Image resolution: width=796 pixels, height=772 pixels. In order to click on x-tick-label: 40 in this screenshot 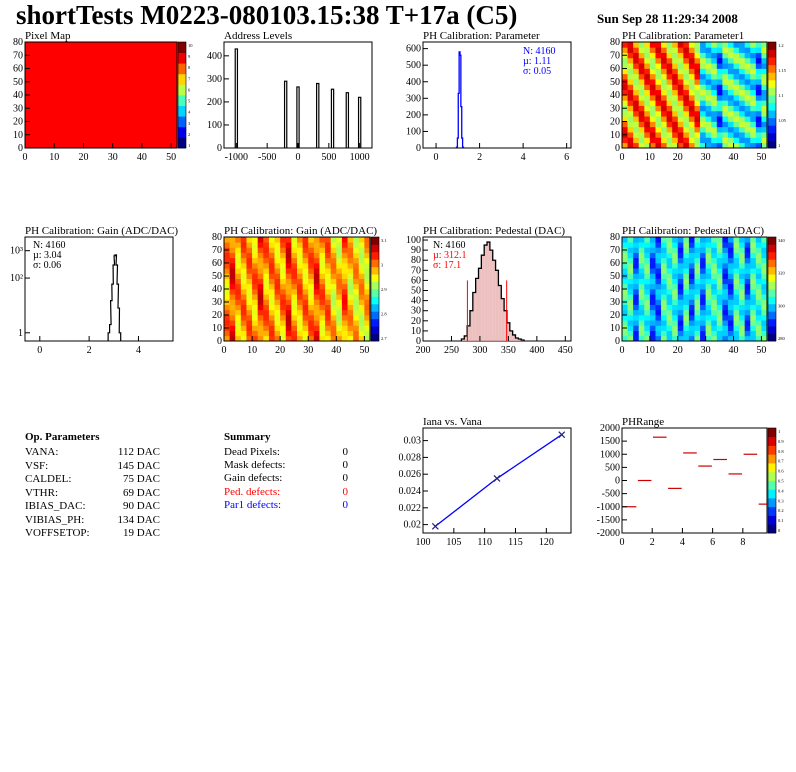, I will do `click(142, 157)`.